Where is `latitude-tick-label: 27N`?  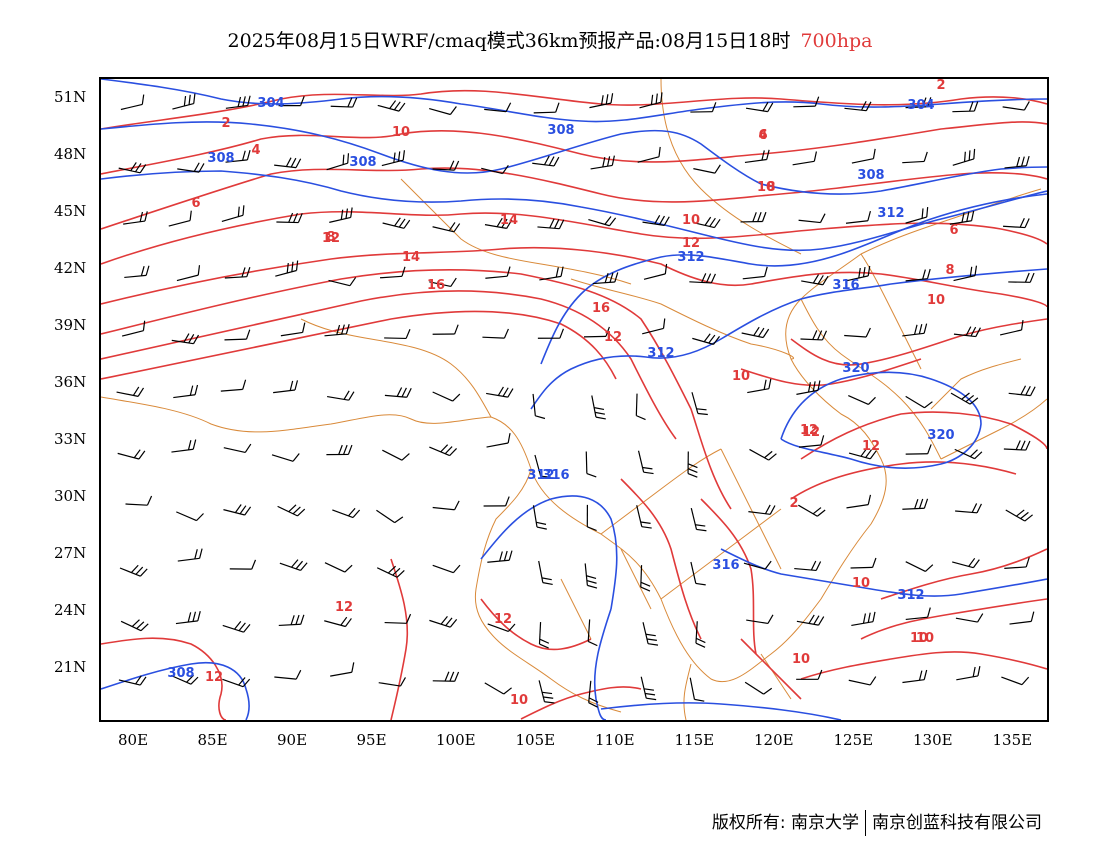 latitude-tick-label: 27N is located at coordinates (70, 553).